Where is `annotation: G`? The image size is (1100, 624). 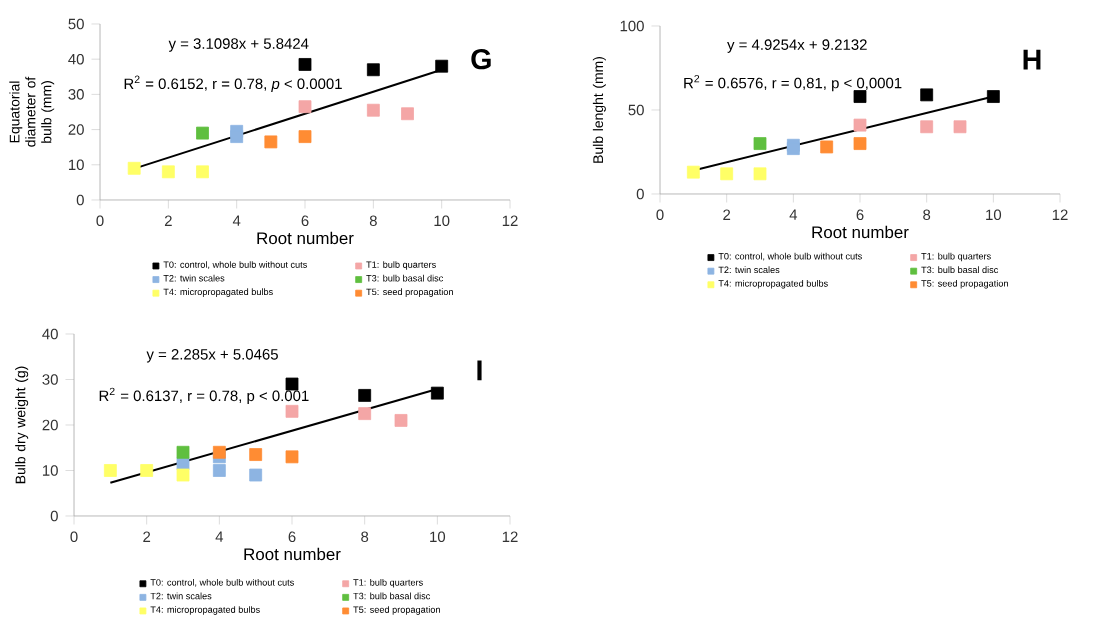
annotation: G is located at coordinates (481, 59).